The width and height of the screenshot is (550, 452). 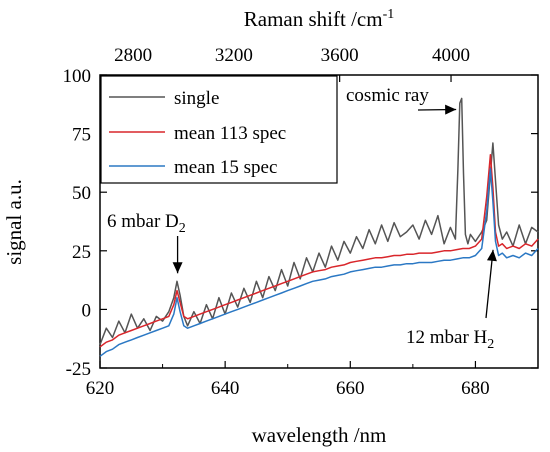 I want to click on legend-label-single: single, so click(x=196, y=98).